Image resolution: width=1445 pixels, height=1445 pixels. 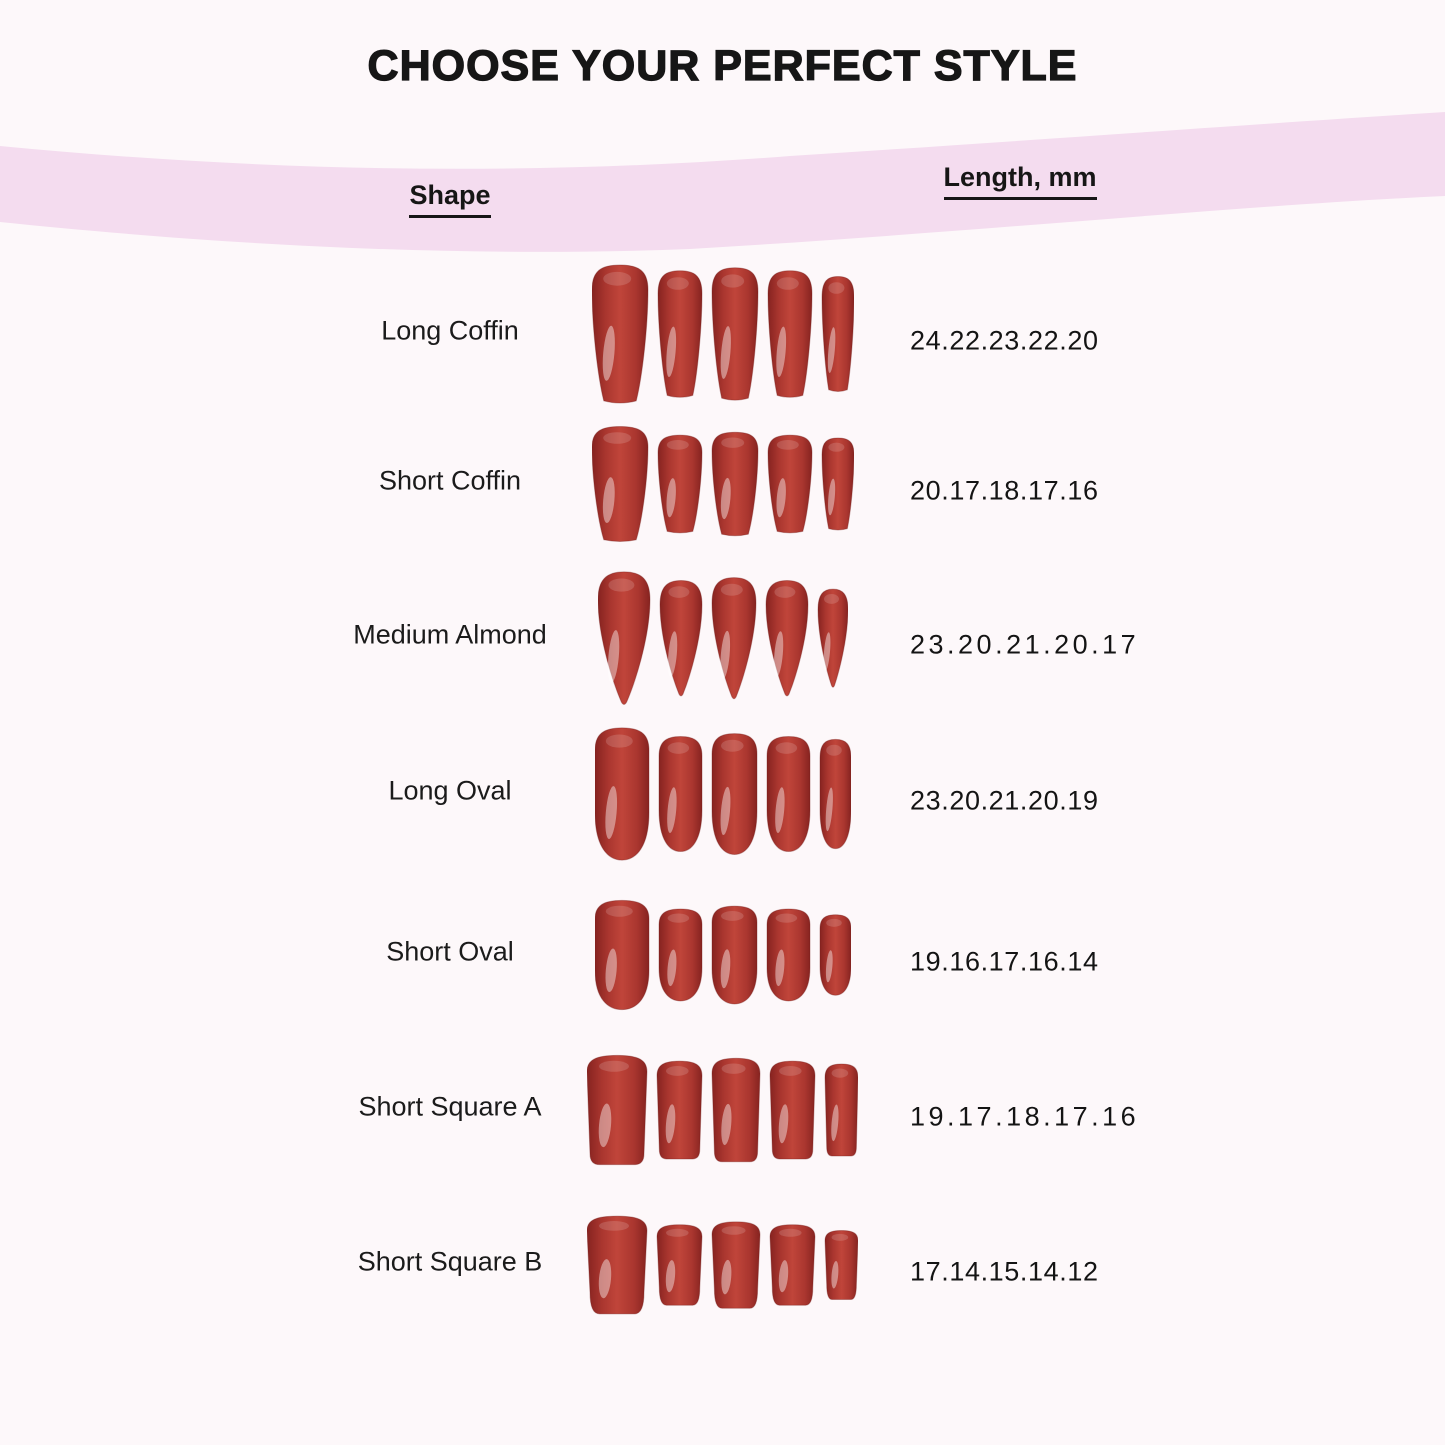 What do you see at coordinates (1004, 800) in the screenshot?
I see `length-values: 23.20.21.20.19` at bounding box center [1004, 800].